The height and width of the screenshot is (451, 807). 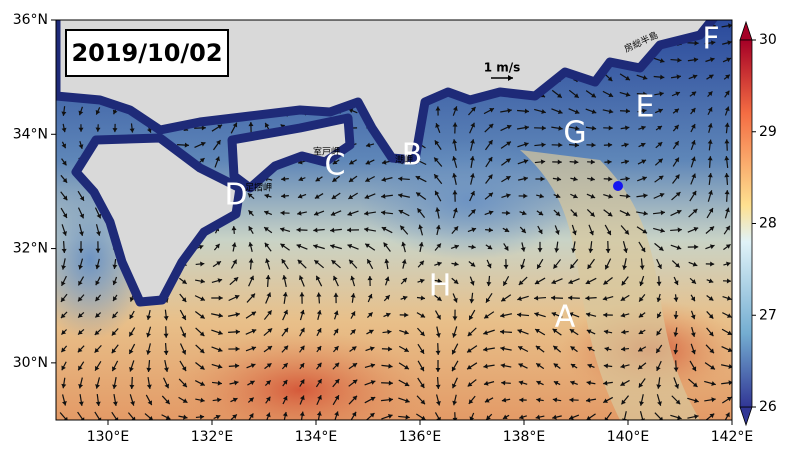 I want to click on x-tick-label: 130°E, so click(x=108, y=437).